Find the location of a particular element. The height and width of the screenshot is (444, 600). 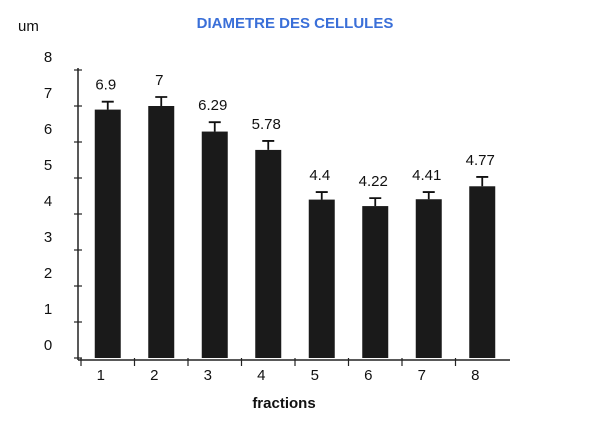

value-label: 5.78 is located at coordinates (266, 124).